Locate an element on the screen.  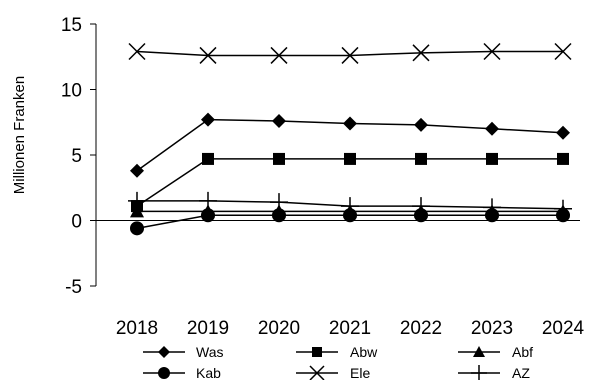
legend-item-abw: Abw is located at coordinates (337, 352).